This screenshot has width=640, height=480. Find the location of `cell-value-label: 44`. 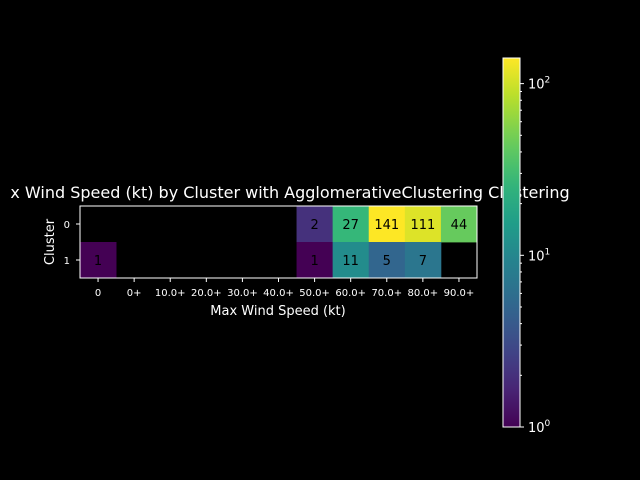

cell-value-label: 44 is located at coordinates (459, 225).